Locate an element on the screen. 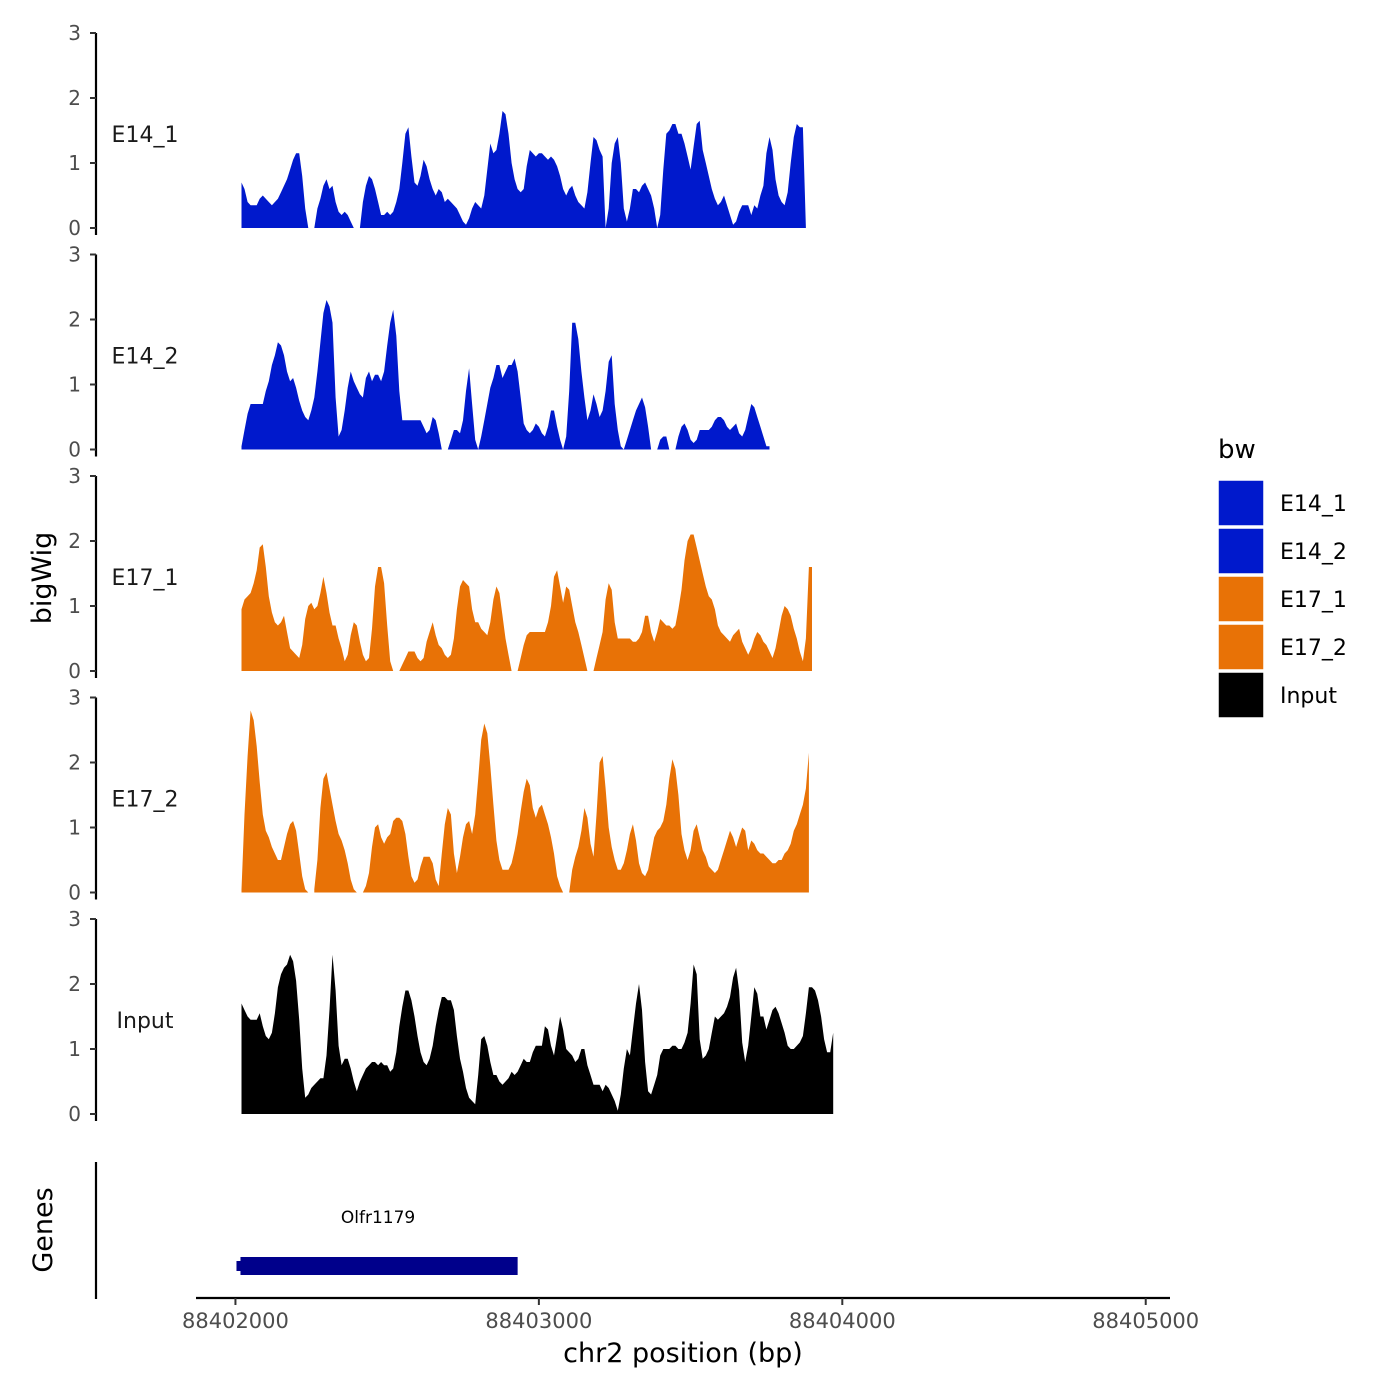  legend-label: Input is located at coordinates (1308, 696).